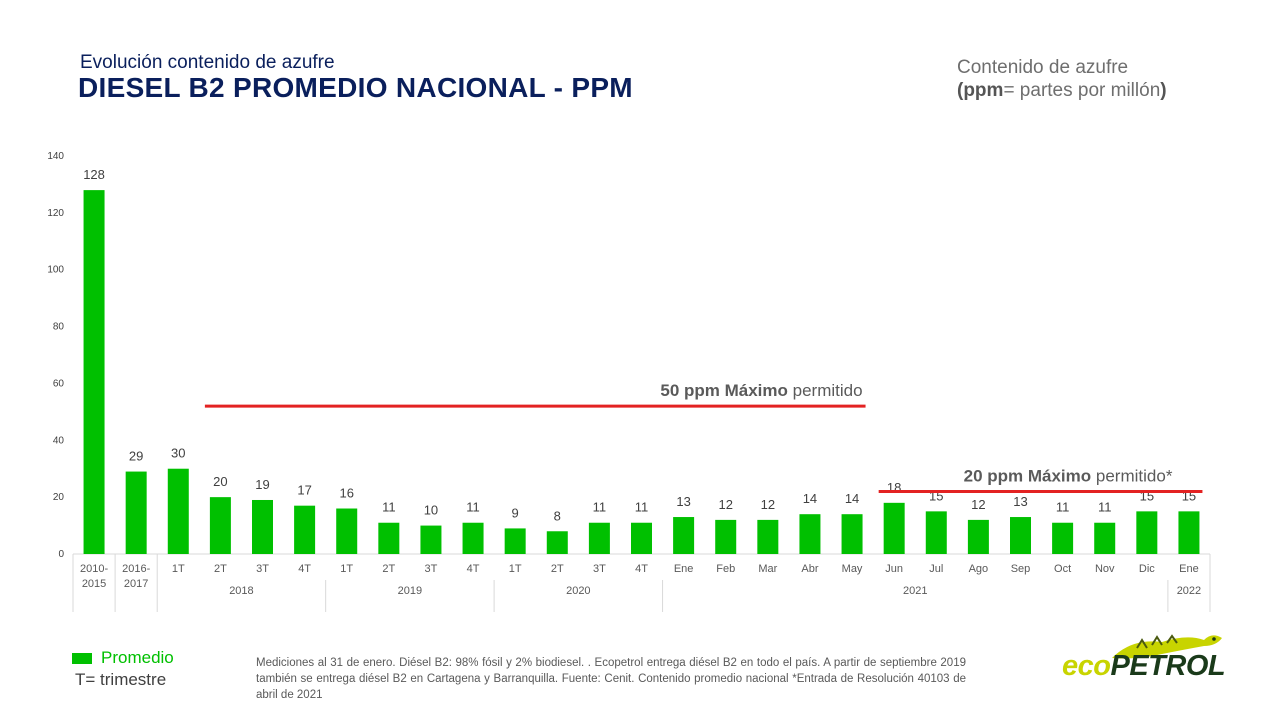 This screenshot has height=720, width=1280. What do you see at coordinates (1147, 569) in the screenshot?
I see `x-tick-label: Dic` at bounding box center [1147, 569].